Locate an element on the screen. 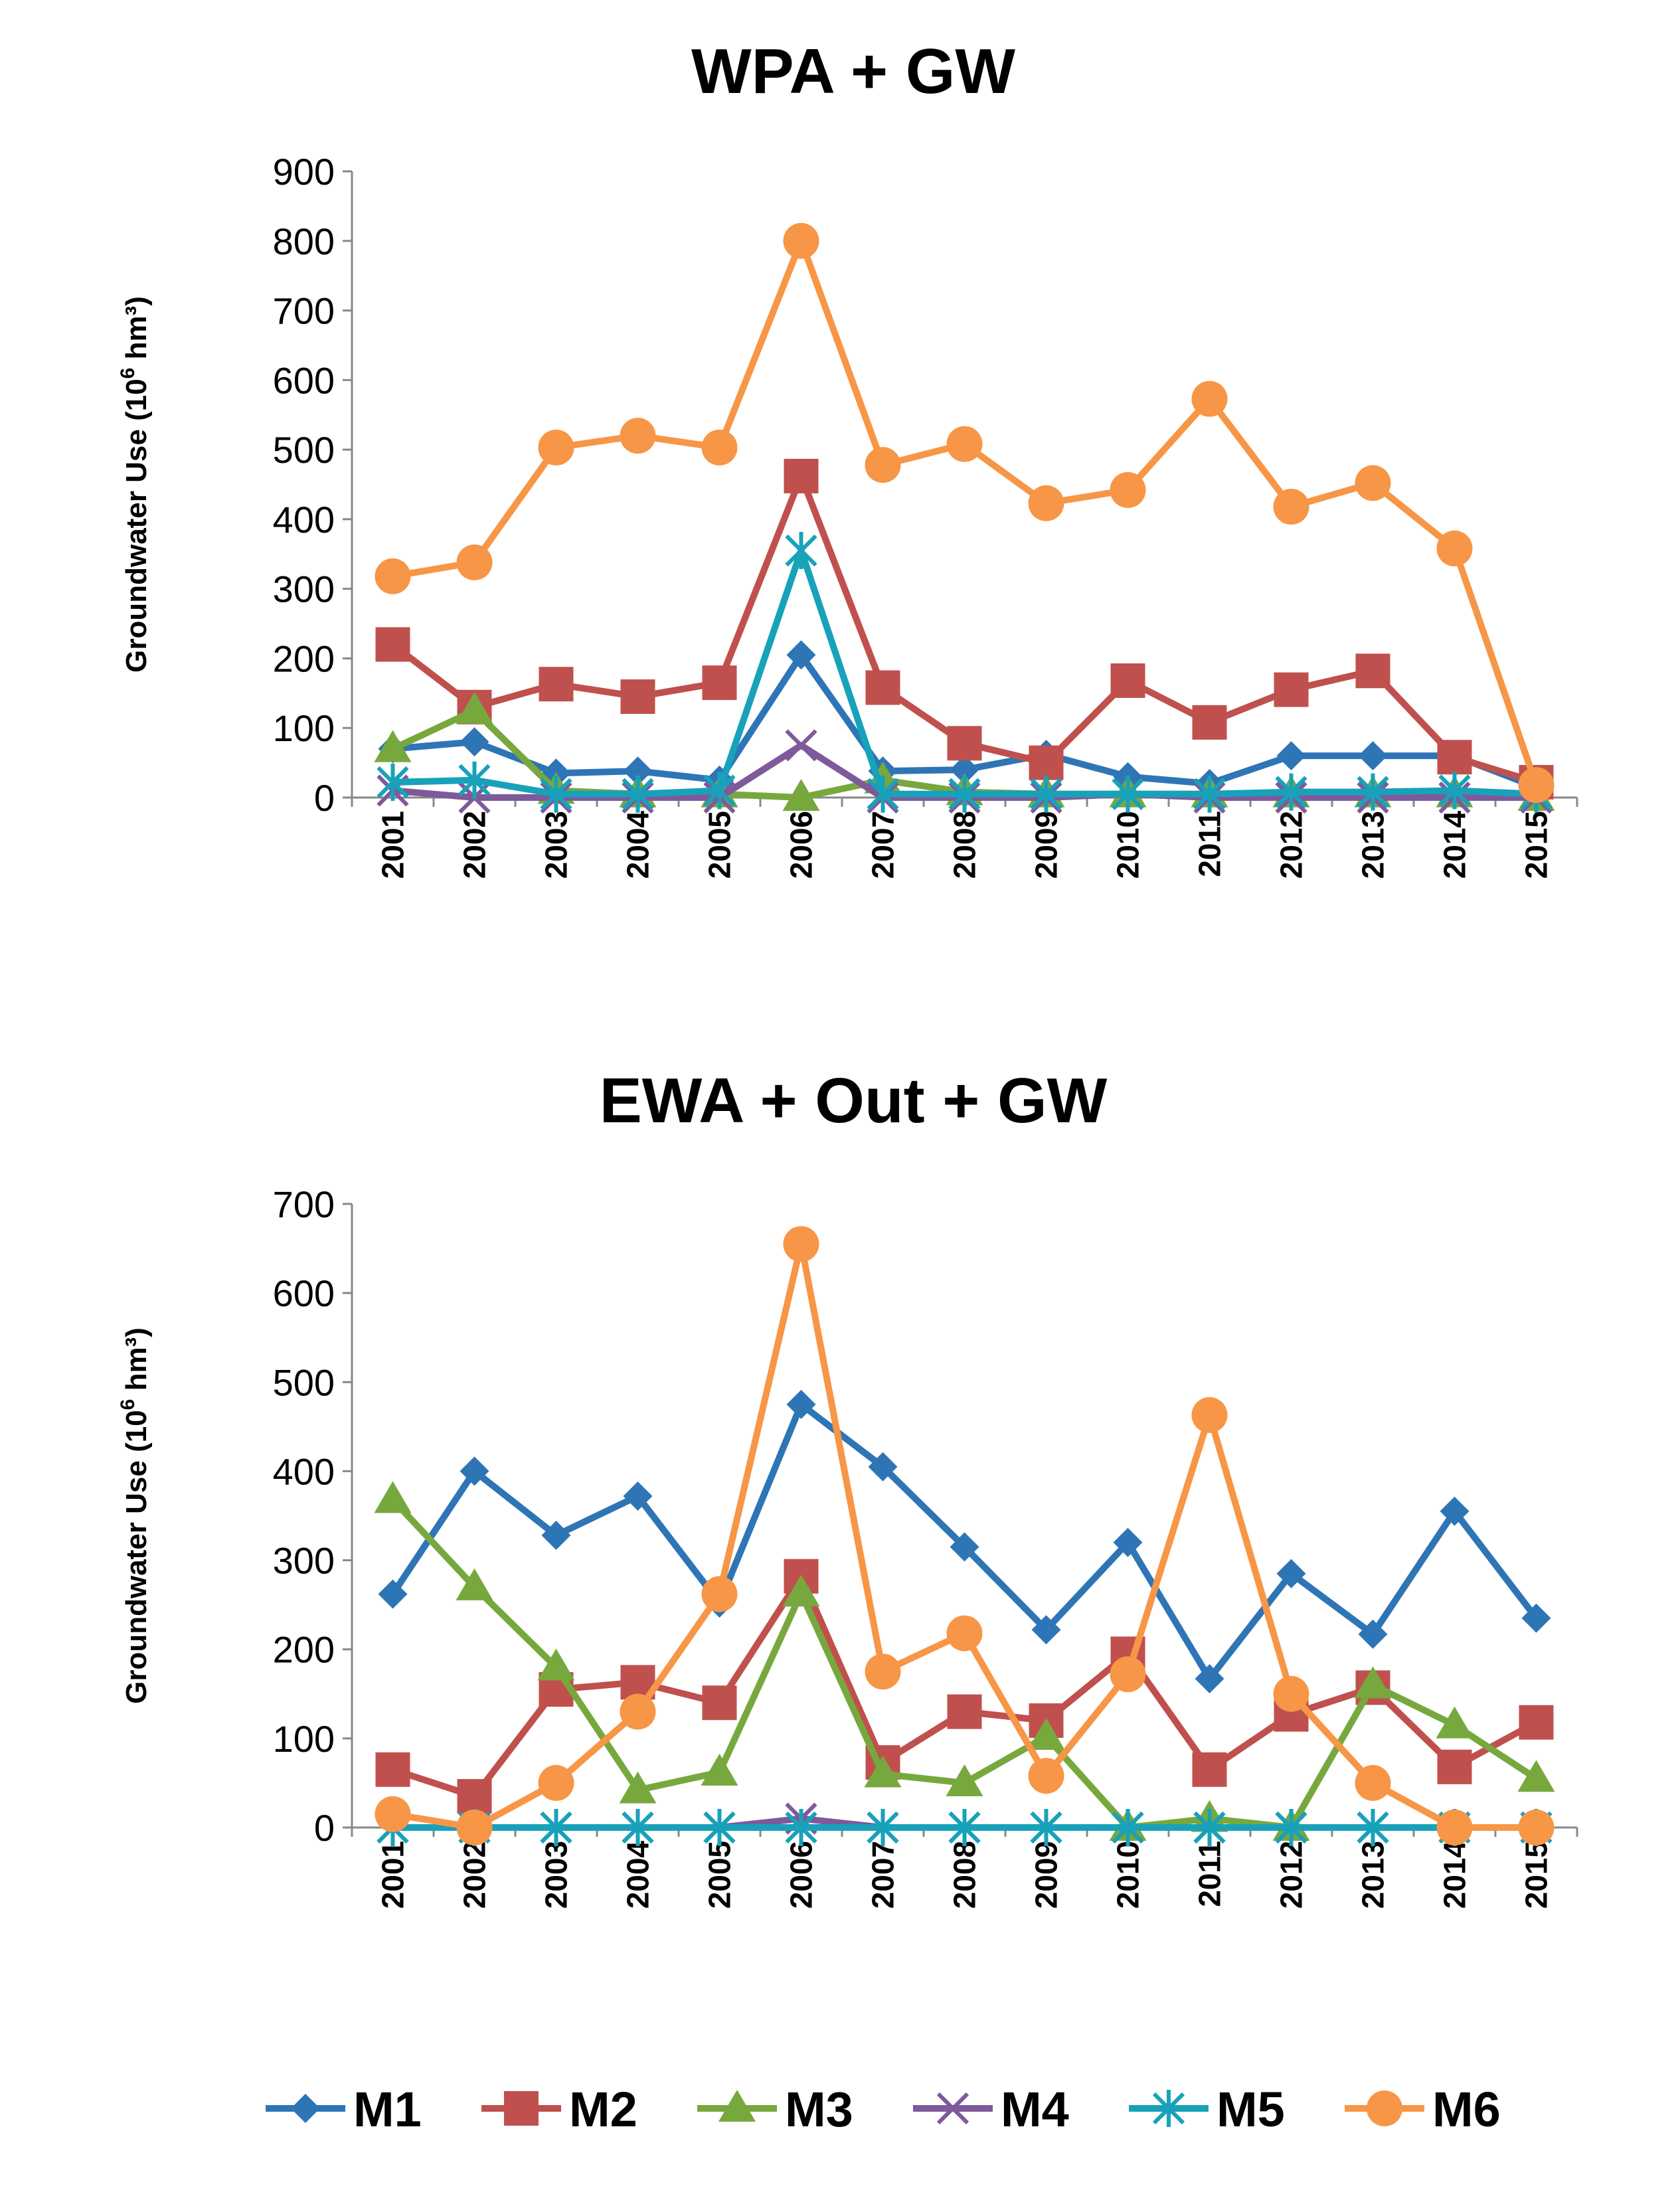  y-tick-label: 200 is located at coordinates (304, 1650).